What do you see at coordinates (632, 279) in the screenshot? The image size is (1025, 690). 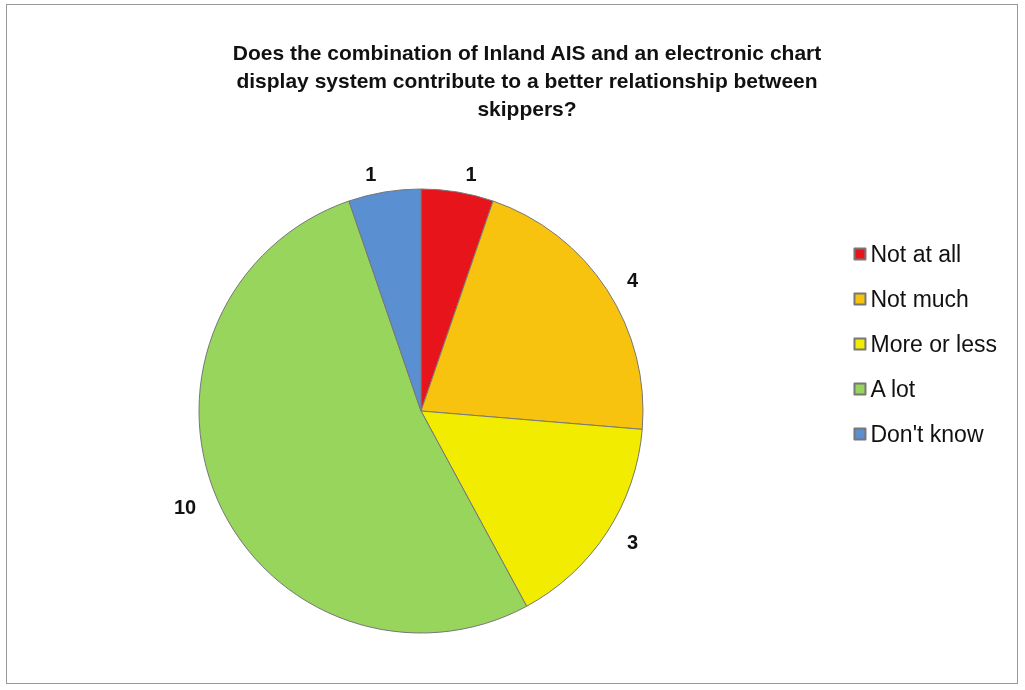 I see `data-label: 4` at bounding box center [632, 279].